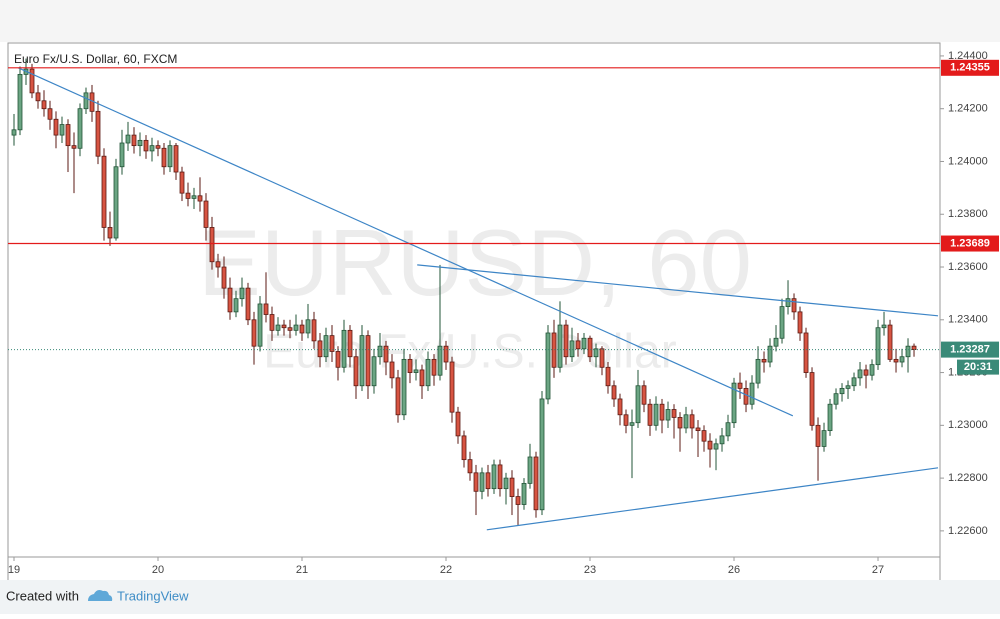  I want to click on trend-line, so click(712, 499).